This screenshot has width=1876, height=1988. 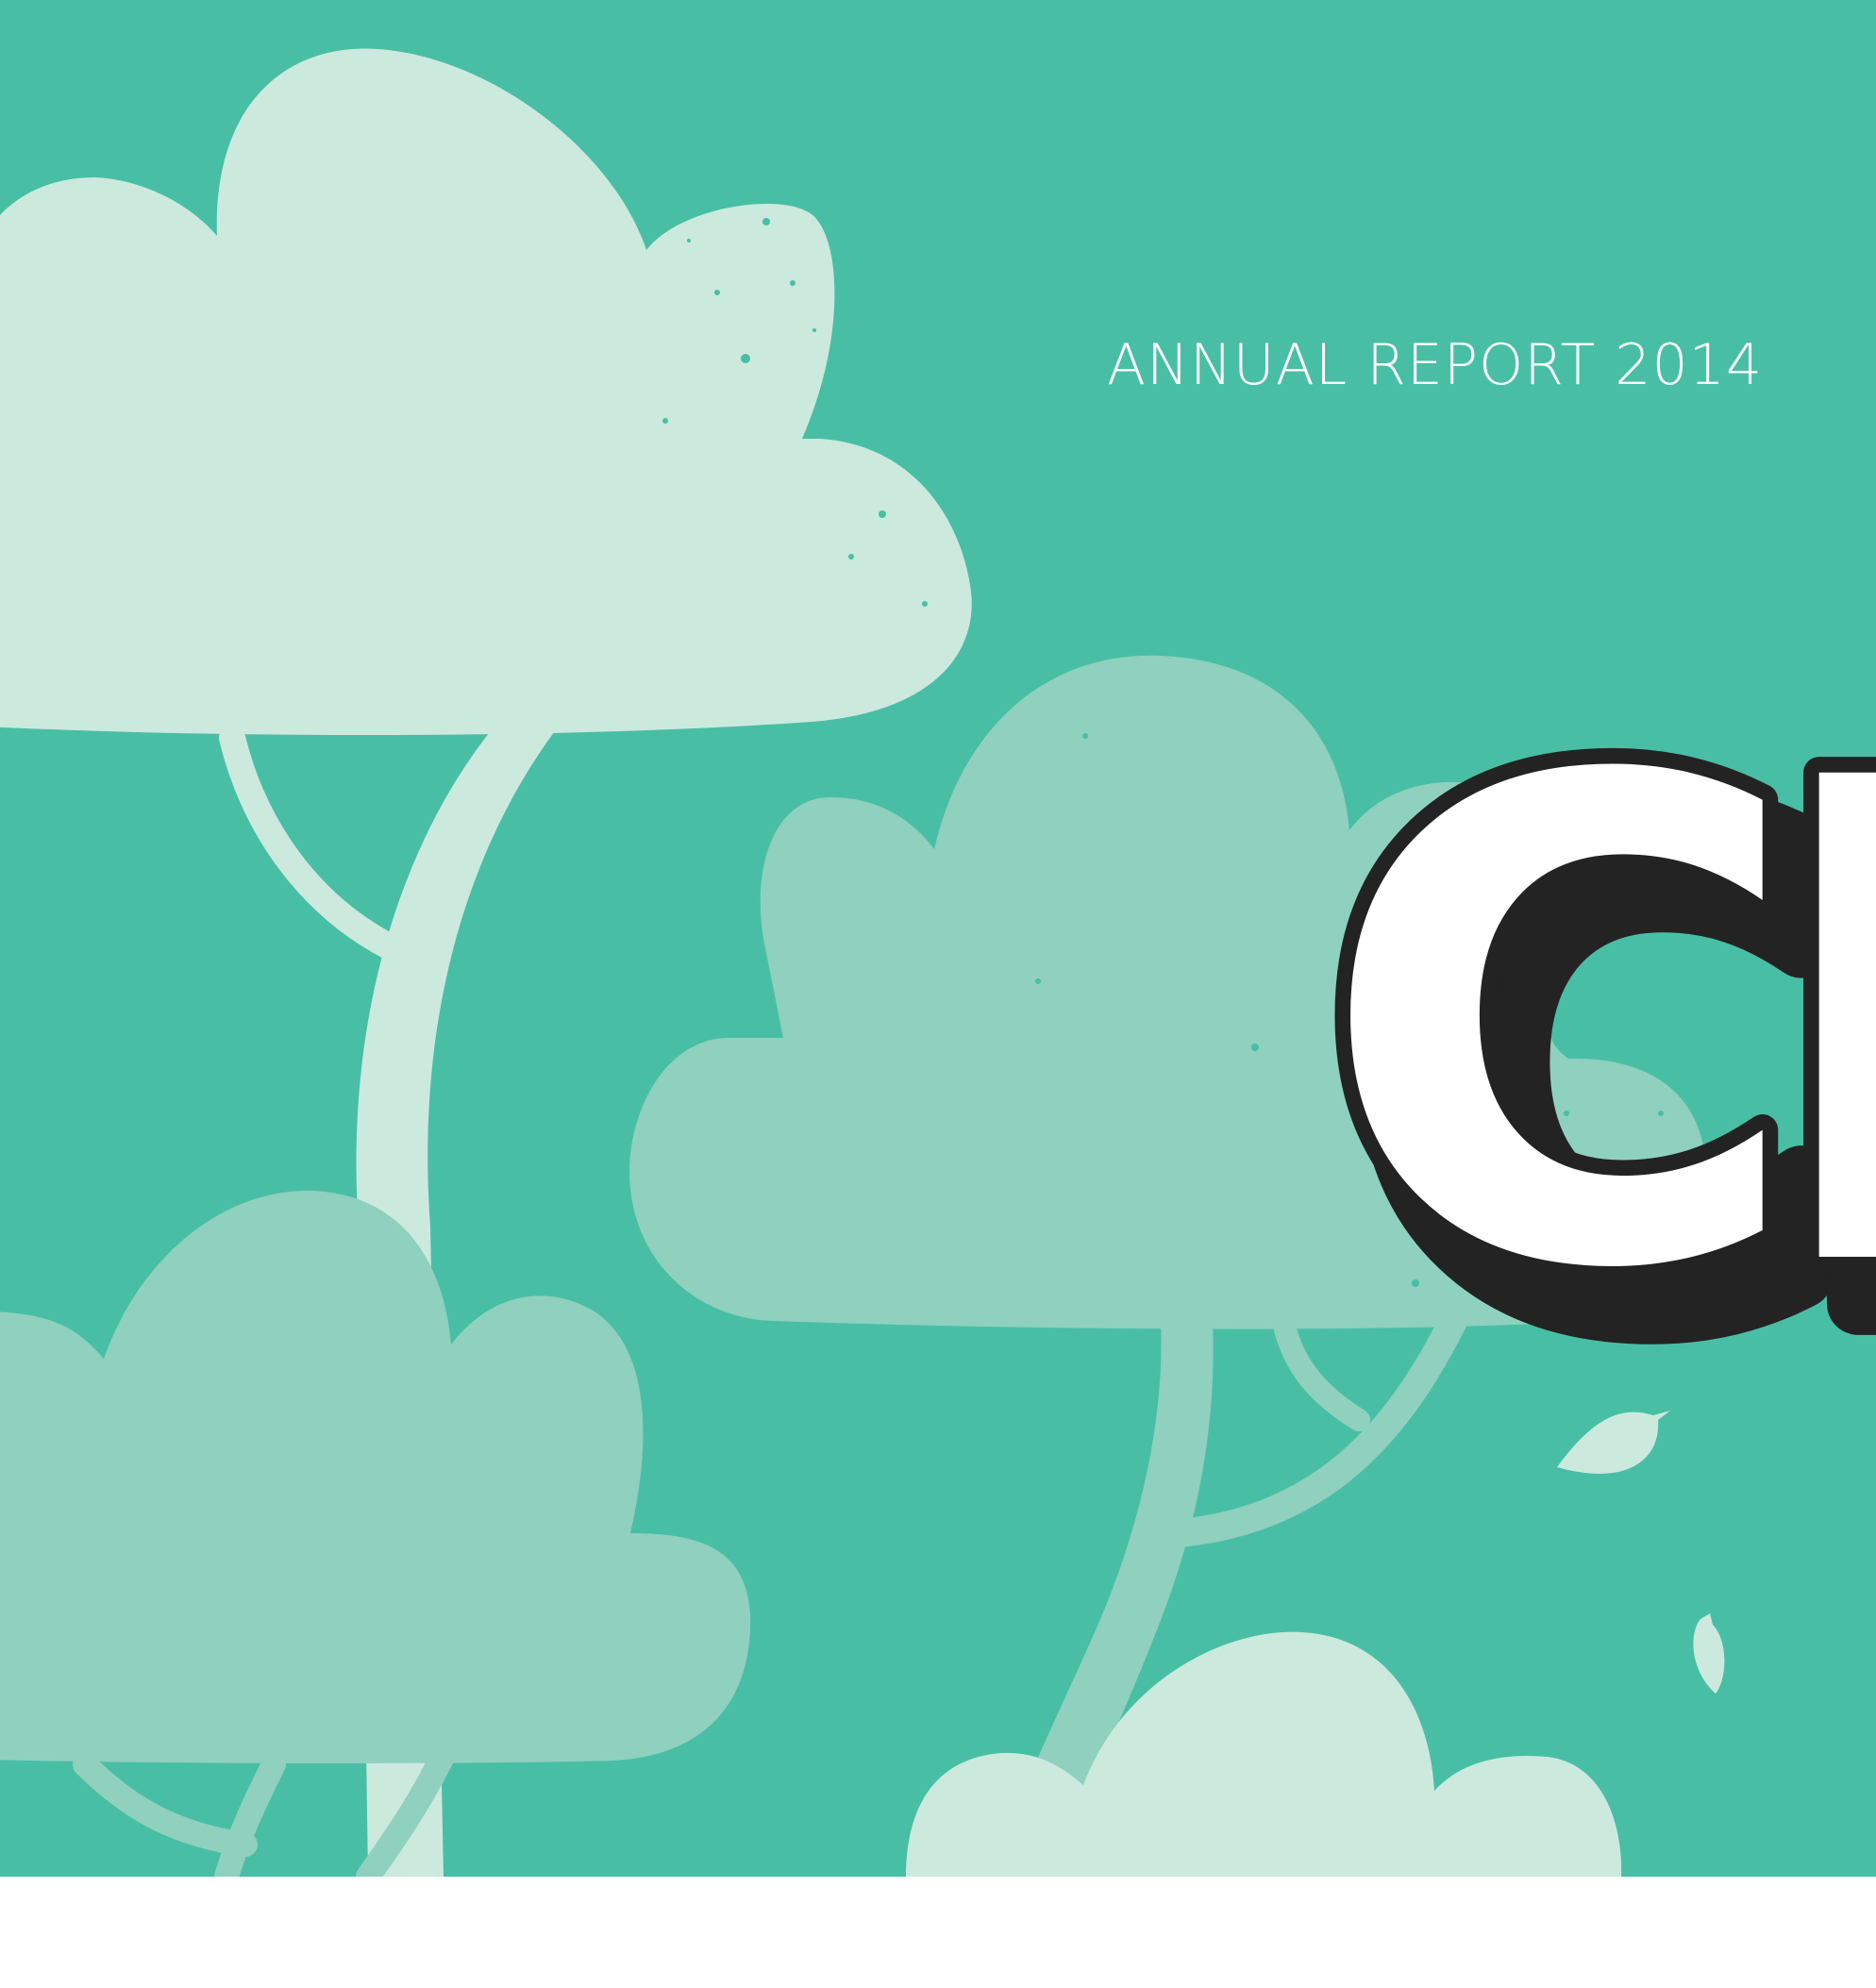 What do you see at coordinates (1321, 1370) in the screenshot?
I see `right-tree-branch-upper` at bounding box center [1321, 1370].